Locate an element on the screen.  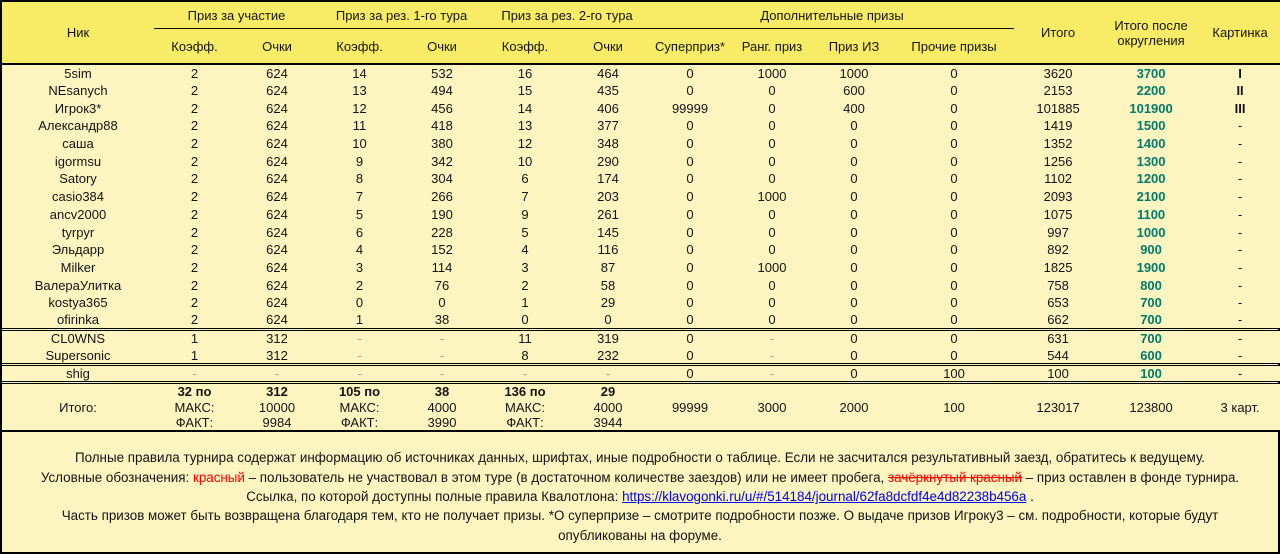
cell-pts-tour2: 116 is located at coordinates (608, 249).